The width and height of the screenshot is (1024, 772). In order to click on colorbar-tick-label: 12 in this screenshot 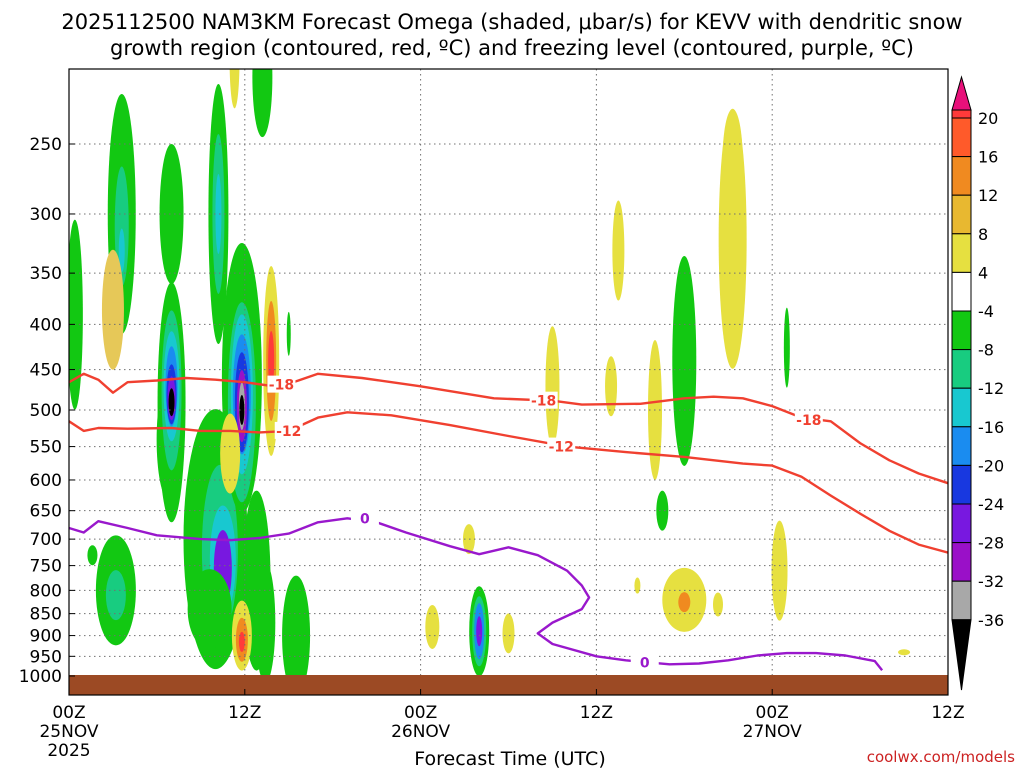, I will do `click(988, 195)`.